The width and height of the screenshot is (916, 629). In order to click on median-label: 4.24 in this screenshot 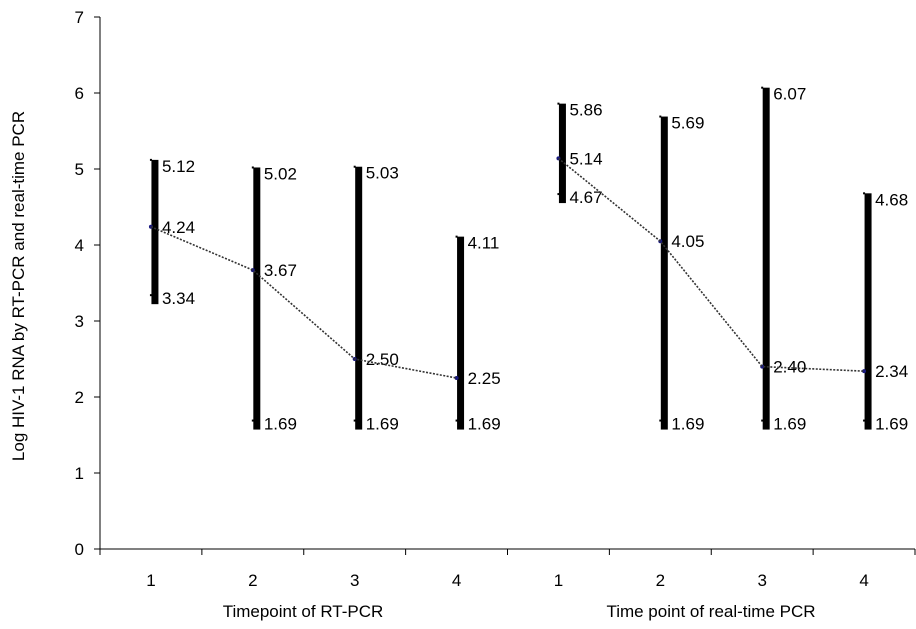, I will do `click(178, 227)`.